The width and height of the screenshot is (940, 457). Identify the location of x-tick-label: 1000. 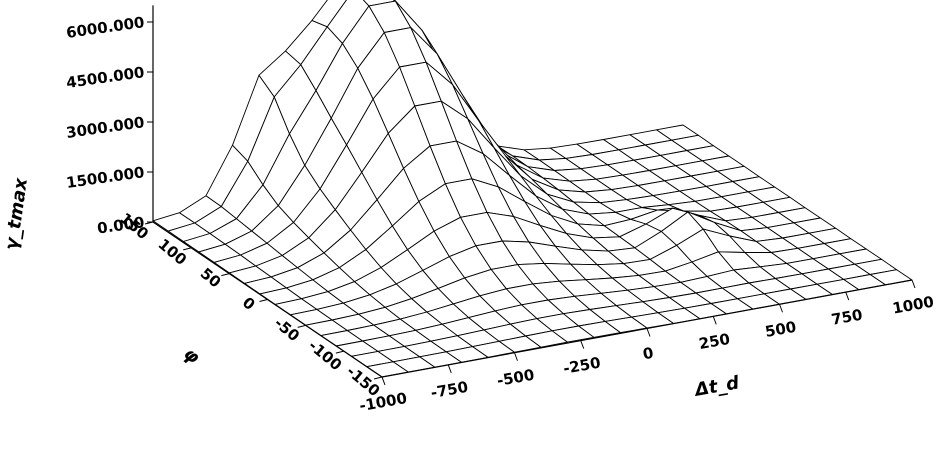
(913, 305).